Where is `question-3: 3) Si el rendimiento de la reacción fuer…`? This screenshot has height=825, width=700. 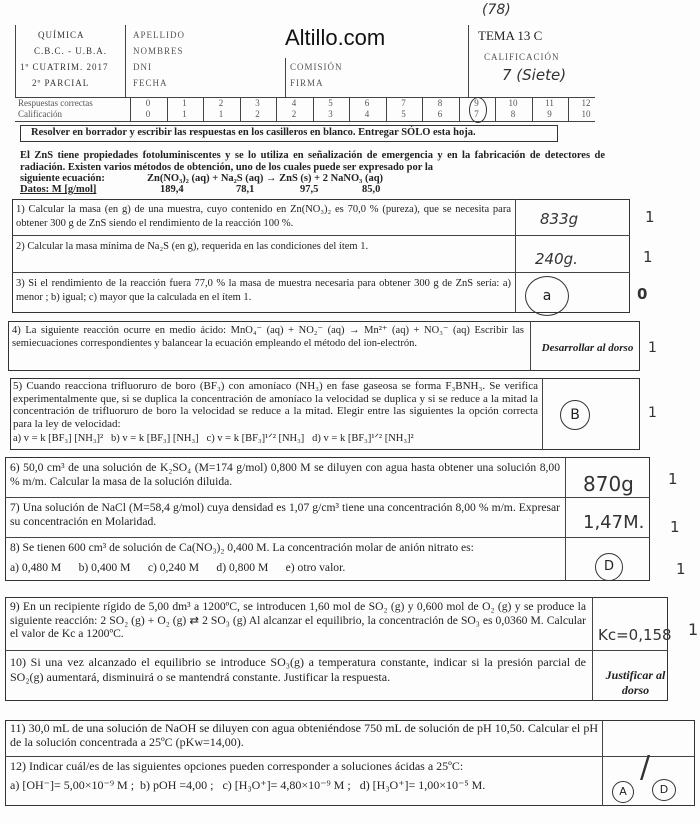 question-3: 3) Si el rendimiento de la reacción fuer… is located at coordinates (263, 290).